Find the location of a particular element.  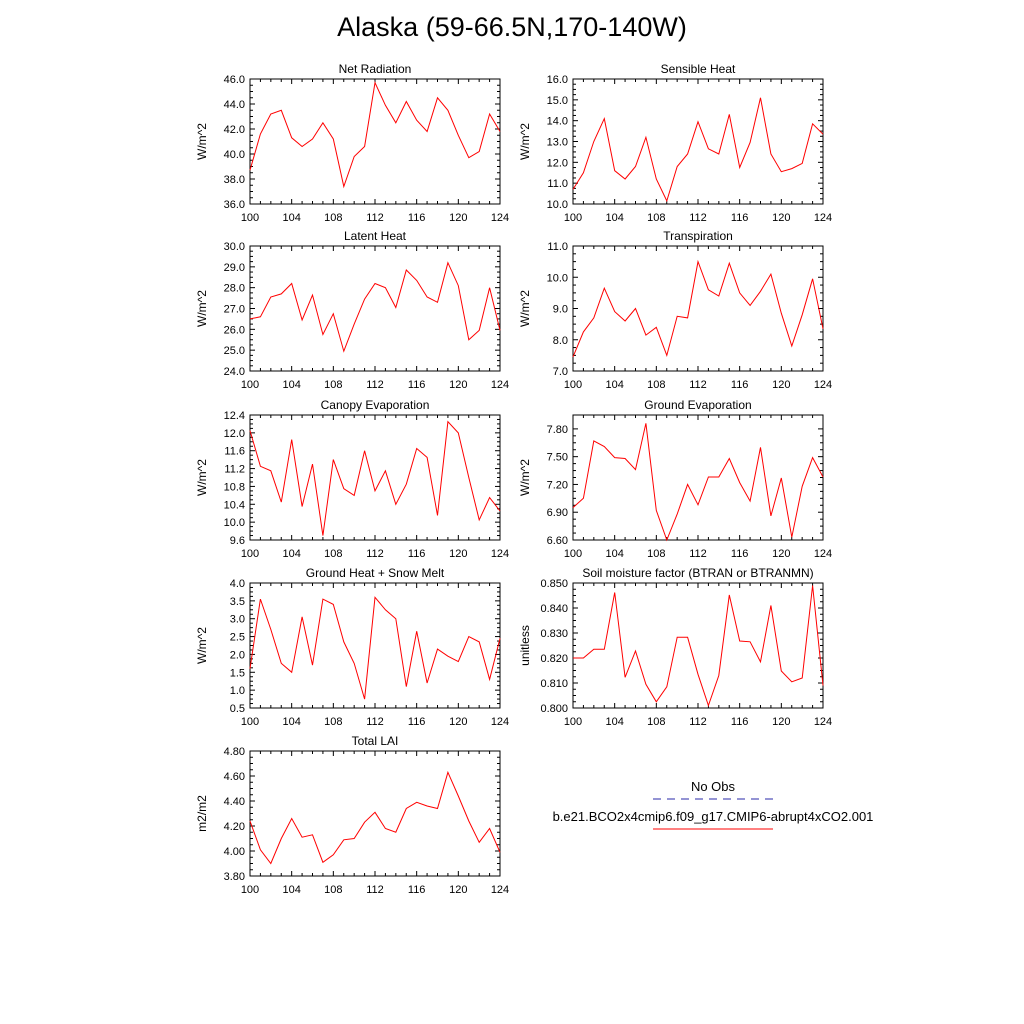

y-tick-label: 44.0 is located at coordinates (234, 105).